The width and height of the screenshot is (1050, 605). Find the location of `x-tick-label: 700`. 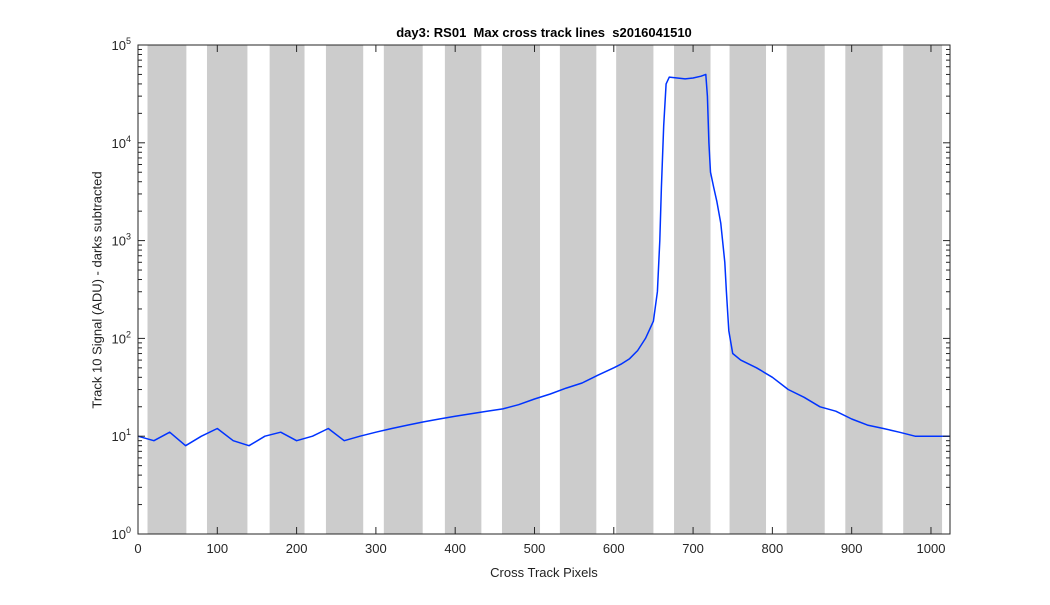

x-tick-label: 700 is located at coordinates (693, 548).